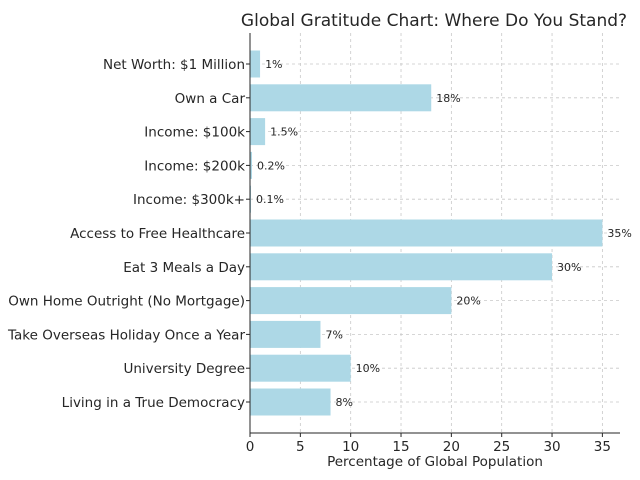 The height and width of the screenshot is (480, 640). What do you see at coordinates (174, 65) in the screenshot?
I see `category-label: Net Worth: $1 Million` at bounding box center [174, 65].